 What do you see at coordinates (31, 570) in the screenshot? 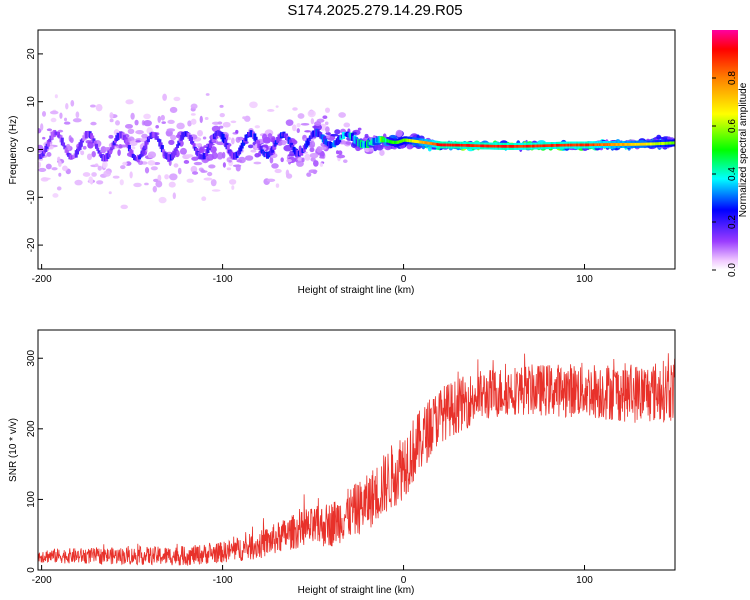
I see `snr-ytick-label: 0` at bounding box center [31, 570].